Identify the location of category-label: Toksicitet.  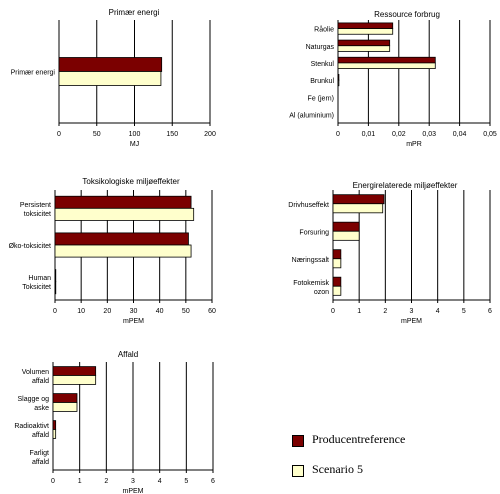
(36, 287).